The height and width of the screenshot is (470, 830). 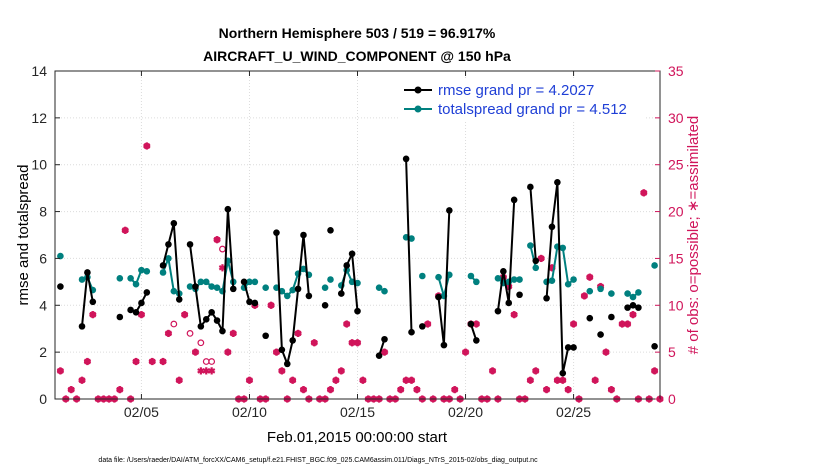 I want to click on y-tick-label: 4, so click(x=43, y=305).